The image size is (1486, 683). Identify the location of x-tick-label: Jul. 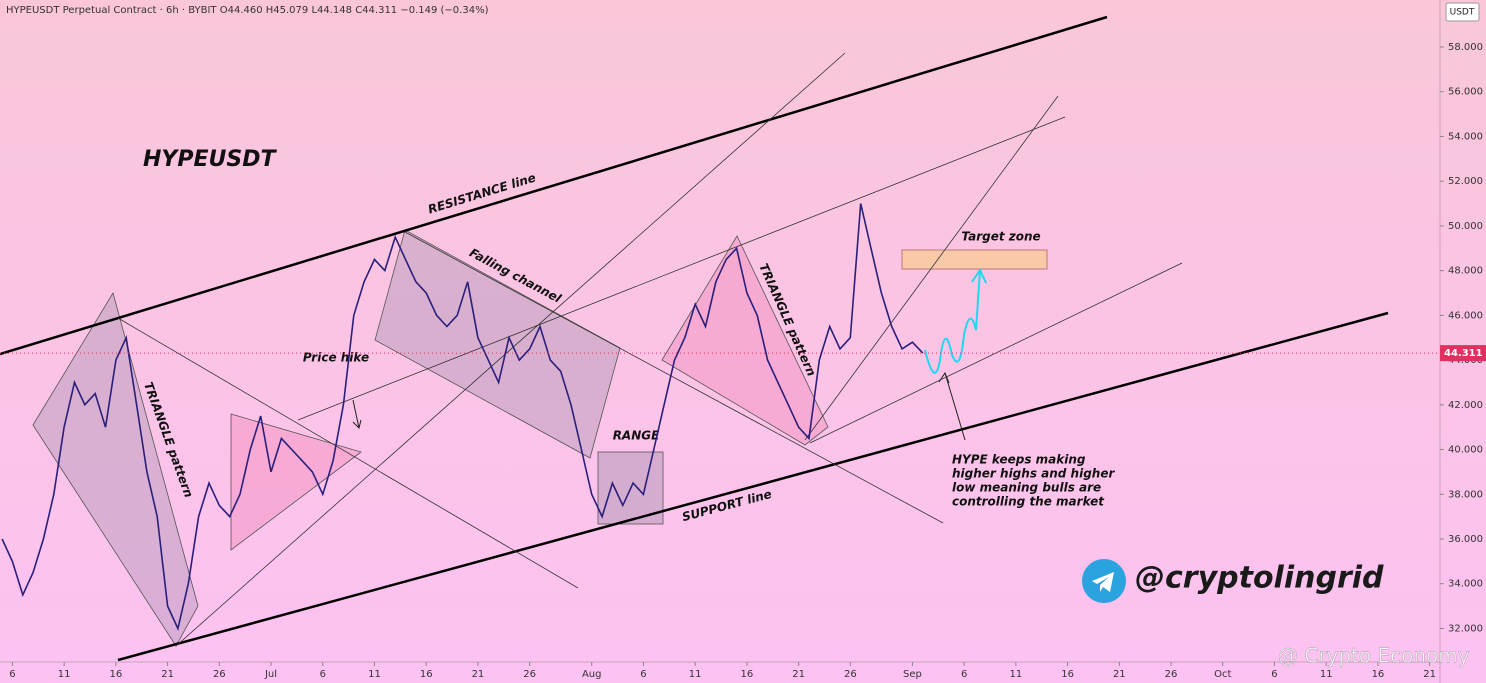
(270, 674).